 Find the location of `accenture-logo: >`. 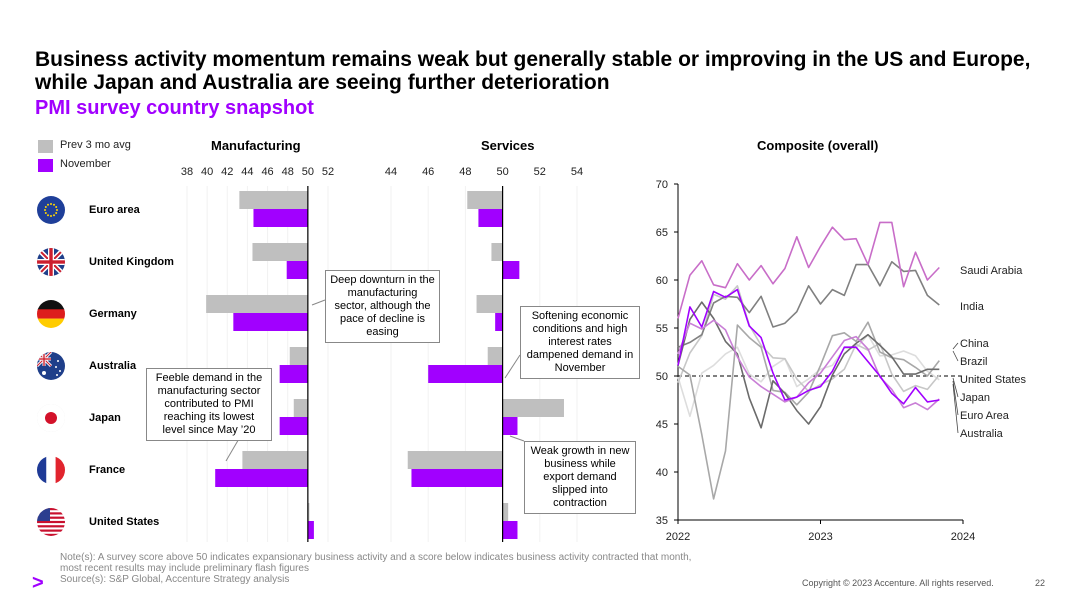

accenture-logo: > is located at coordinates (38, 583).